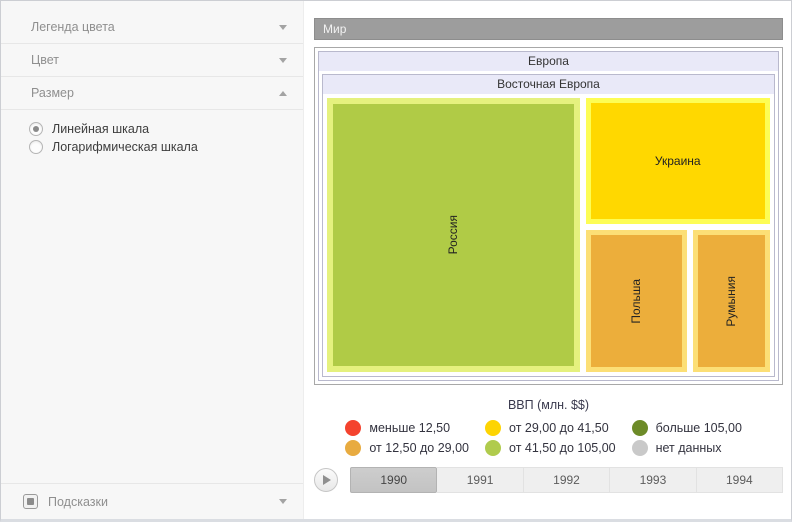 The width and height of the screenshot is (792, 522). What do you see at coordinates (78, 501) in the screenshot?
I see `panel-tooltips-label: Подсказки` at bounding box center [78, 501].